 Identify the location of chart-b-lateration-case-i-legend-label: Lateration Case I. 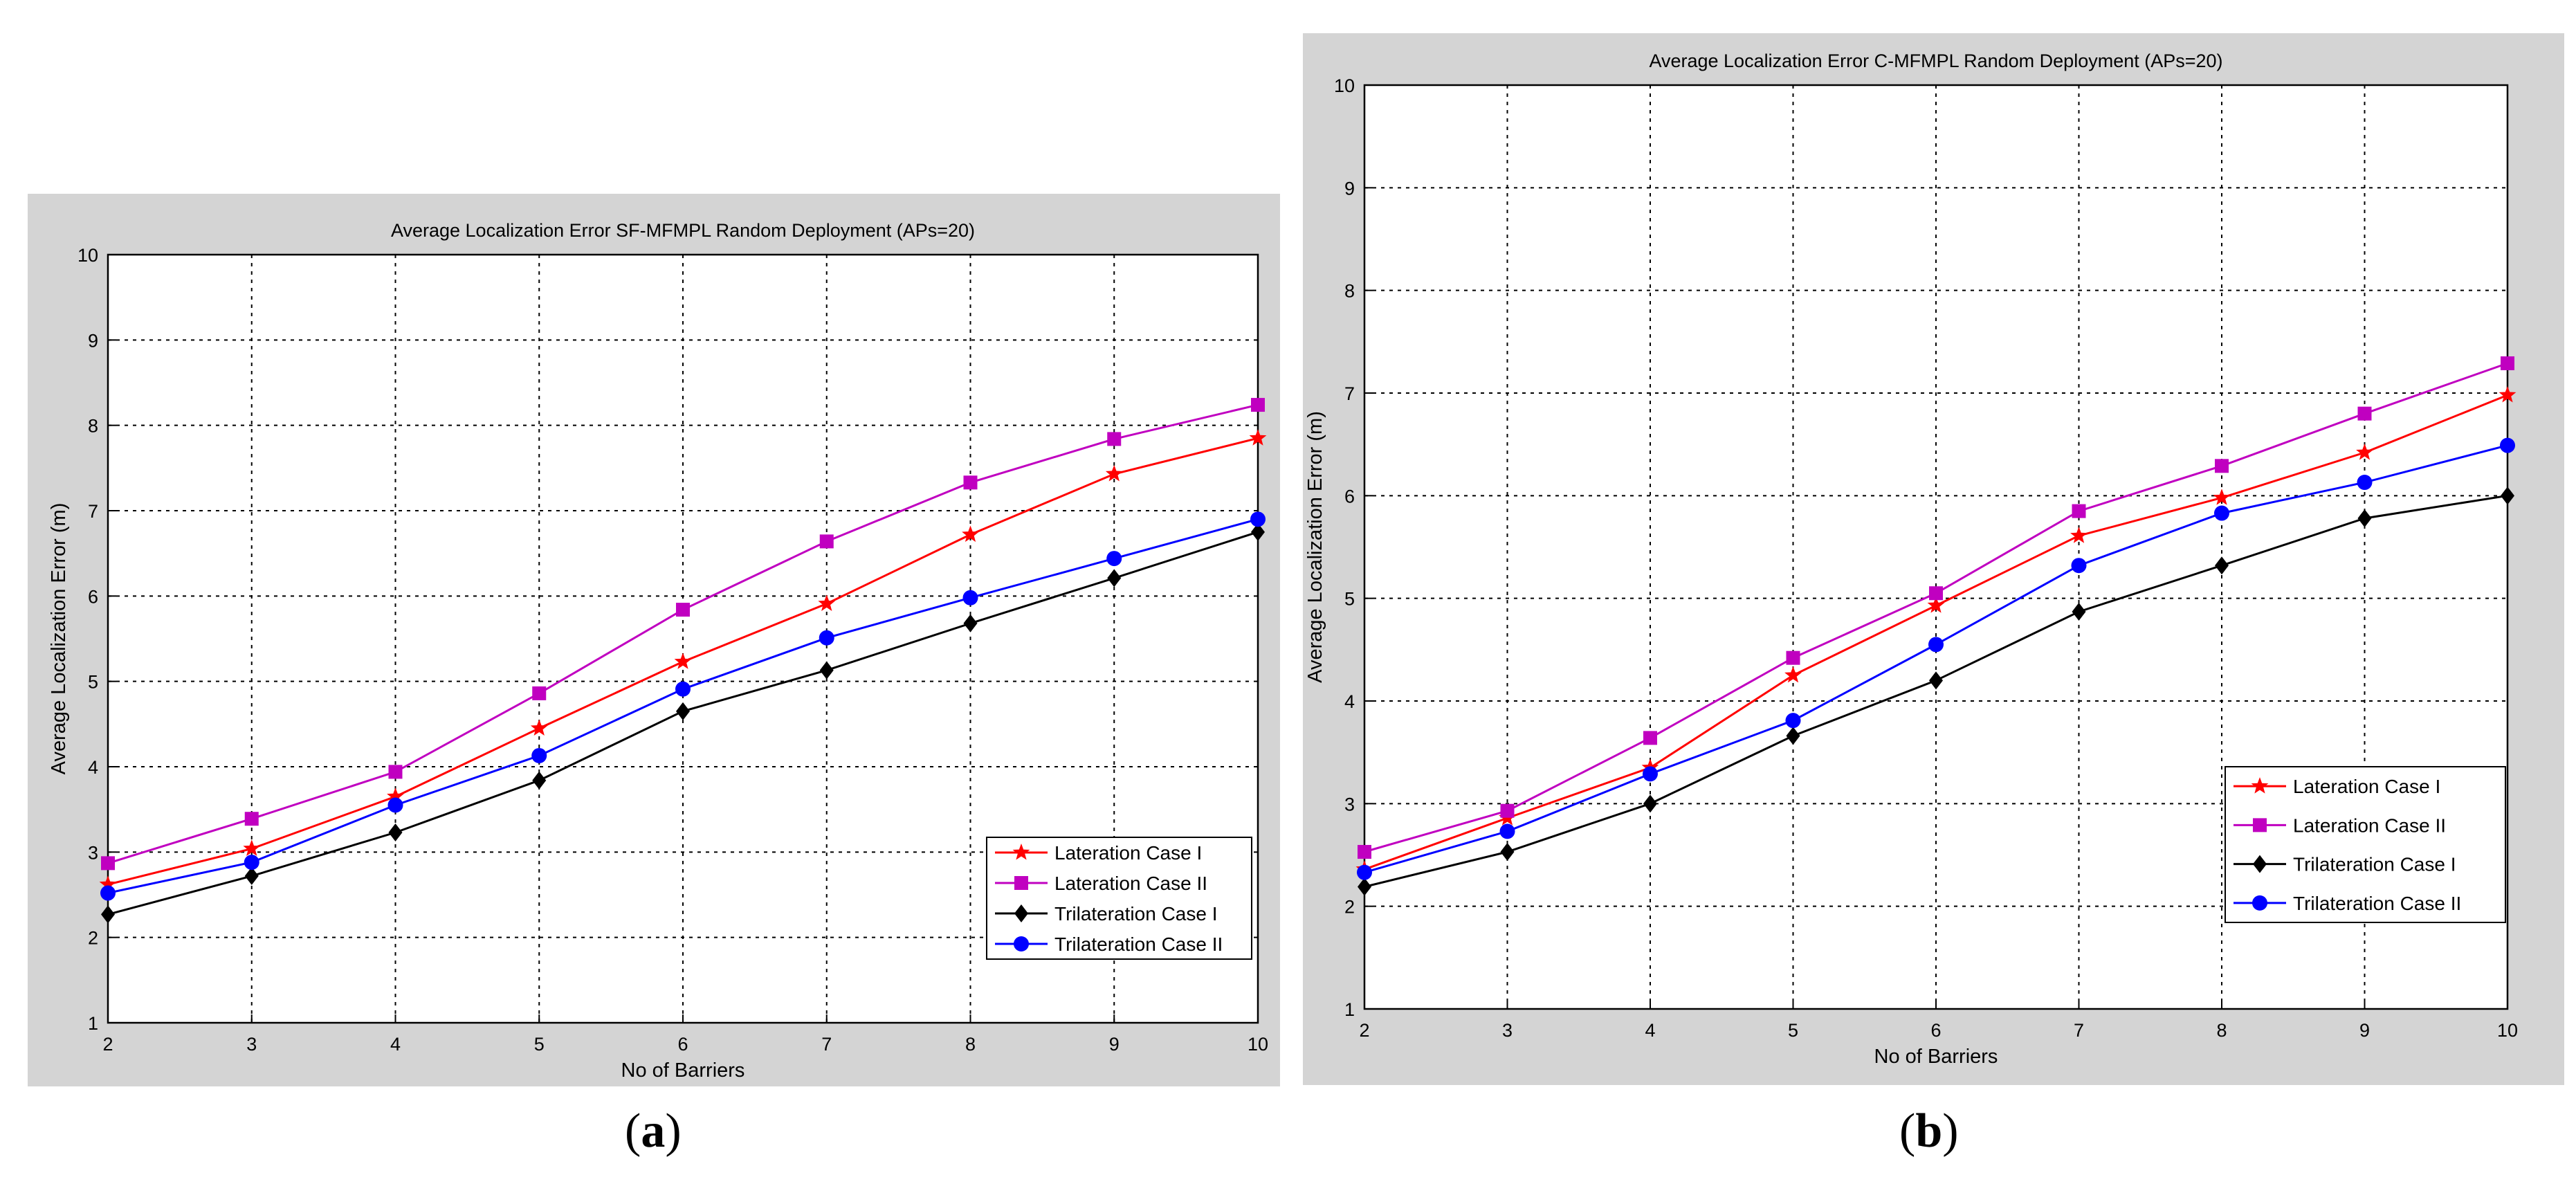
(2366, 786).